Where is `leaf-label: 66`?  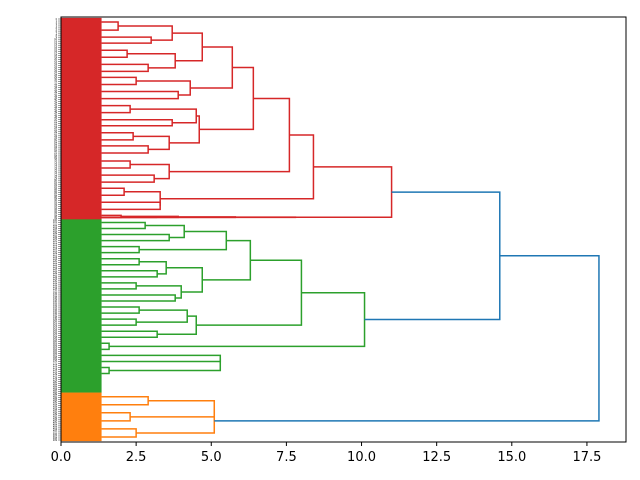 leaf-label: 66 is located at coordinates (55, 152).